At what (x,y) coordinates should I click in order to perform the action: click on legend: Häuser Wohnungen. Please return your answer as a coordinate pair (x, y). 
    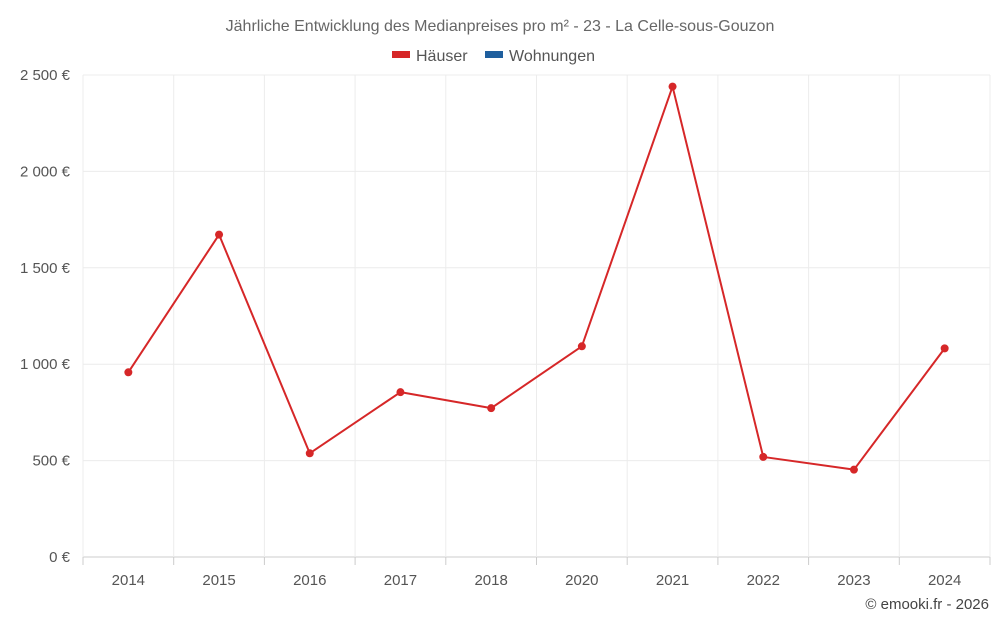
    Looking at the image, I should click on (493, 56).